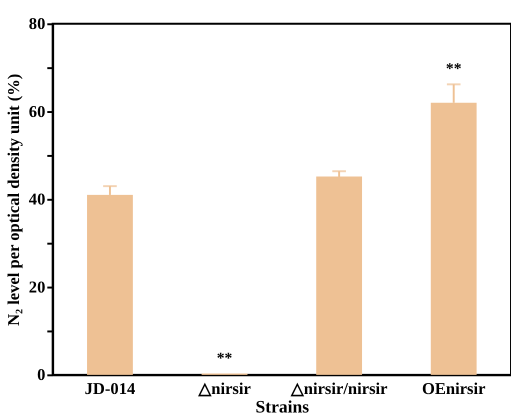  I want to click on y-axis-title: N₂ level per optical density unit (%), so click(14, 200).